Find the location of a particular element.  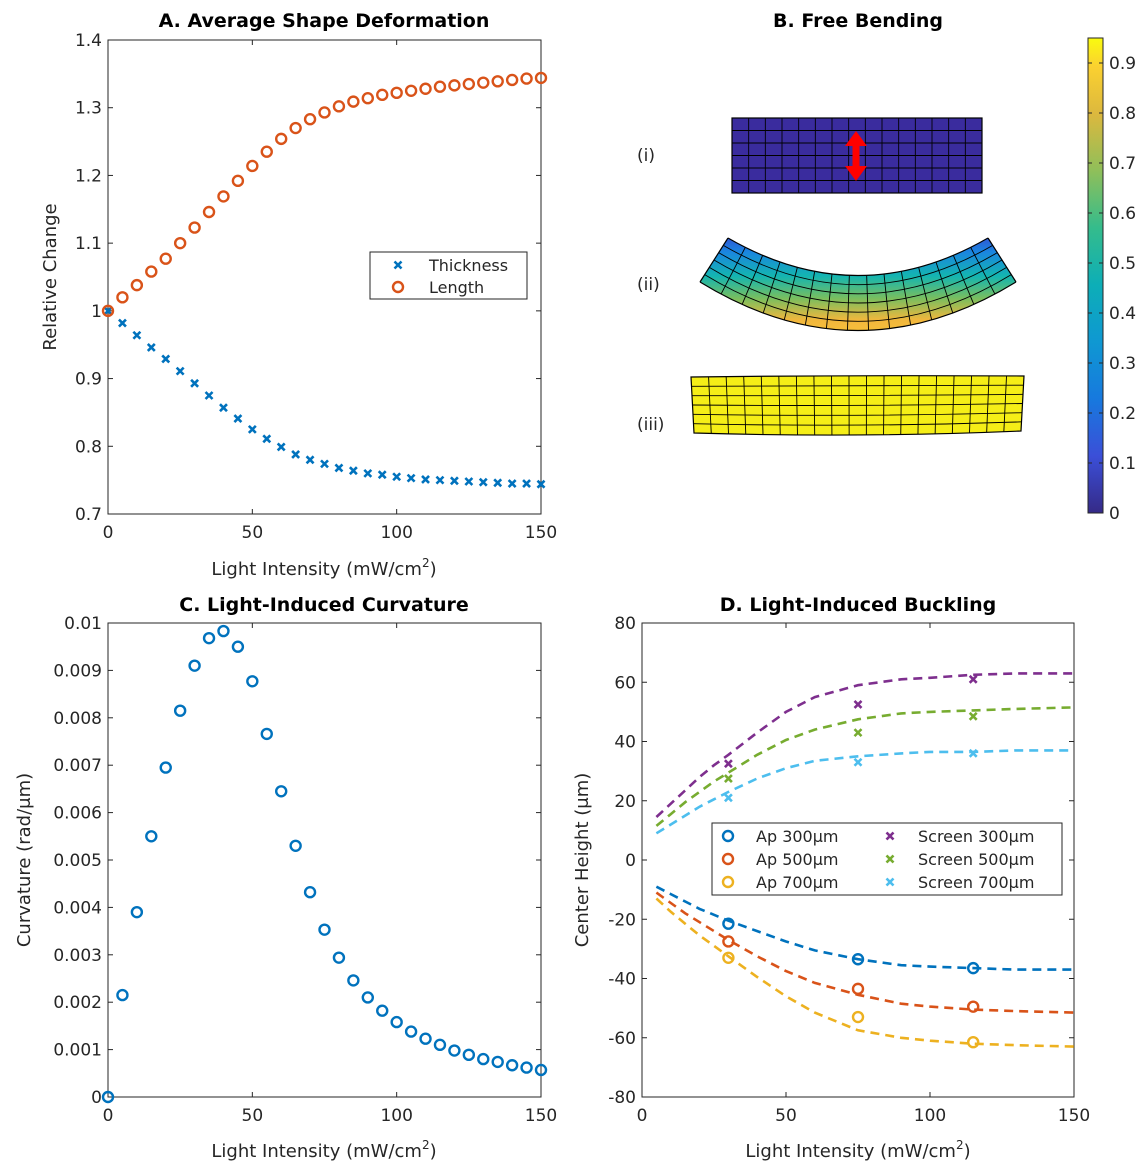

panel-a-y-tick-label: 1 is located at coordinates (96, 312).